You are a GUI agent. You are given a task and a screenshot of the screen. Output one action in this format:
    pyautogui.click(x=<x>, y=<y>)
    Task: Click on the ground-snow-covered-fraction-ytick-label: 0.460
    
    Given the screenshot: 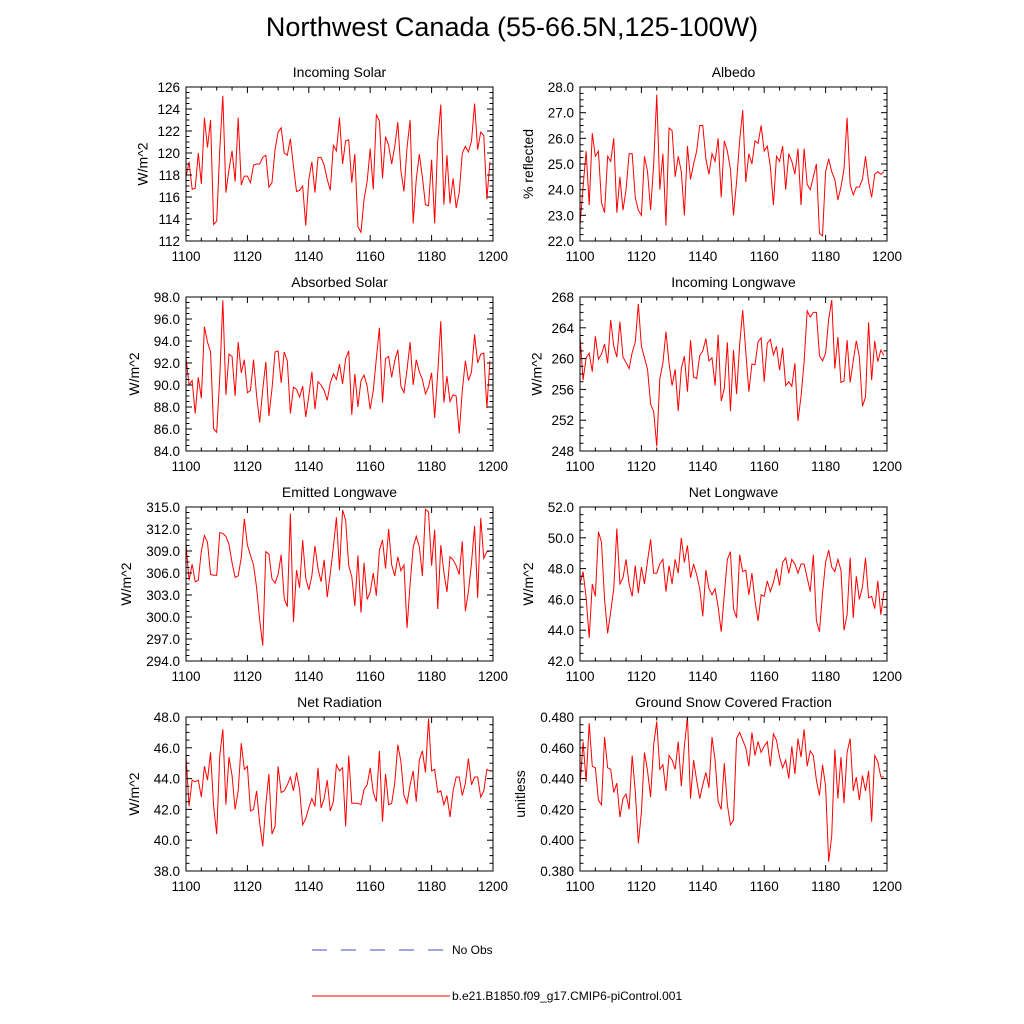 What is the action you would take?
    pyautogui.click(x=557, y=748)
    